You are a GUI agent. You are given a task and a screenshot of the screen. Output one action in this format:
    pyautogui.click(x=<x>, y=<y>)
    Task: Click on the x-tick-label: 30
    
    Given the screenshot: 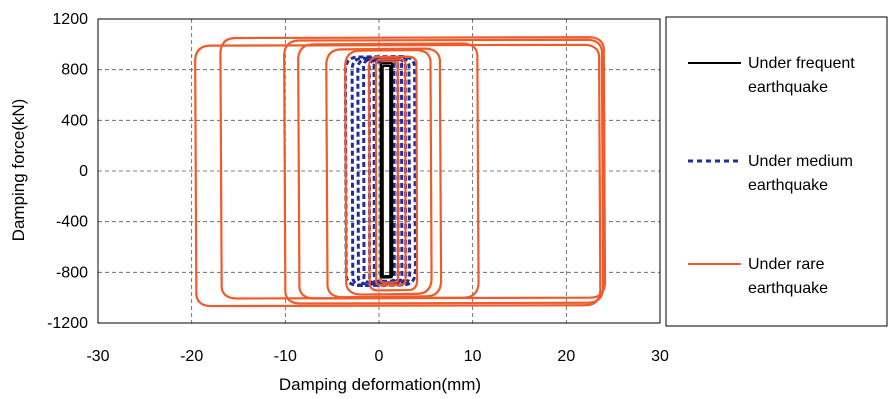 What is the action you would take?
    pyautogui.click(x=660, y=356)
    